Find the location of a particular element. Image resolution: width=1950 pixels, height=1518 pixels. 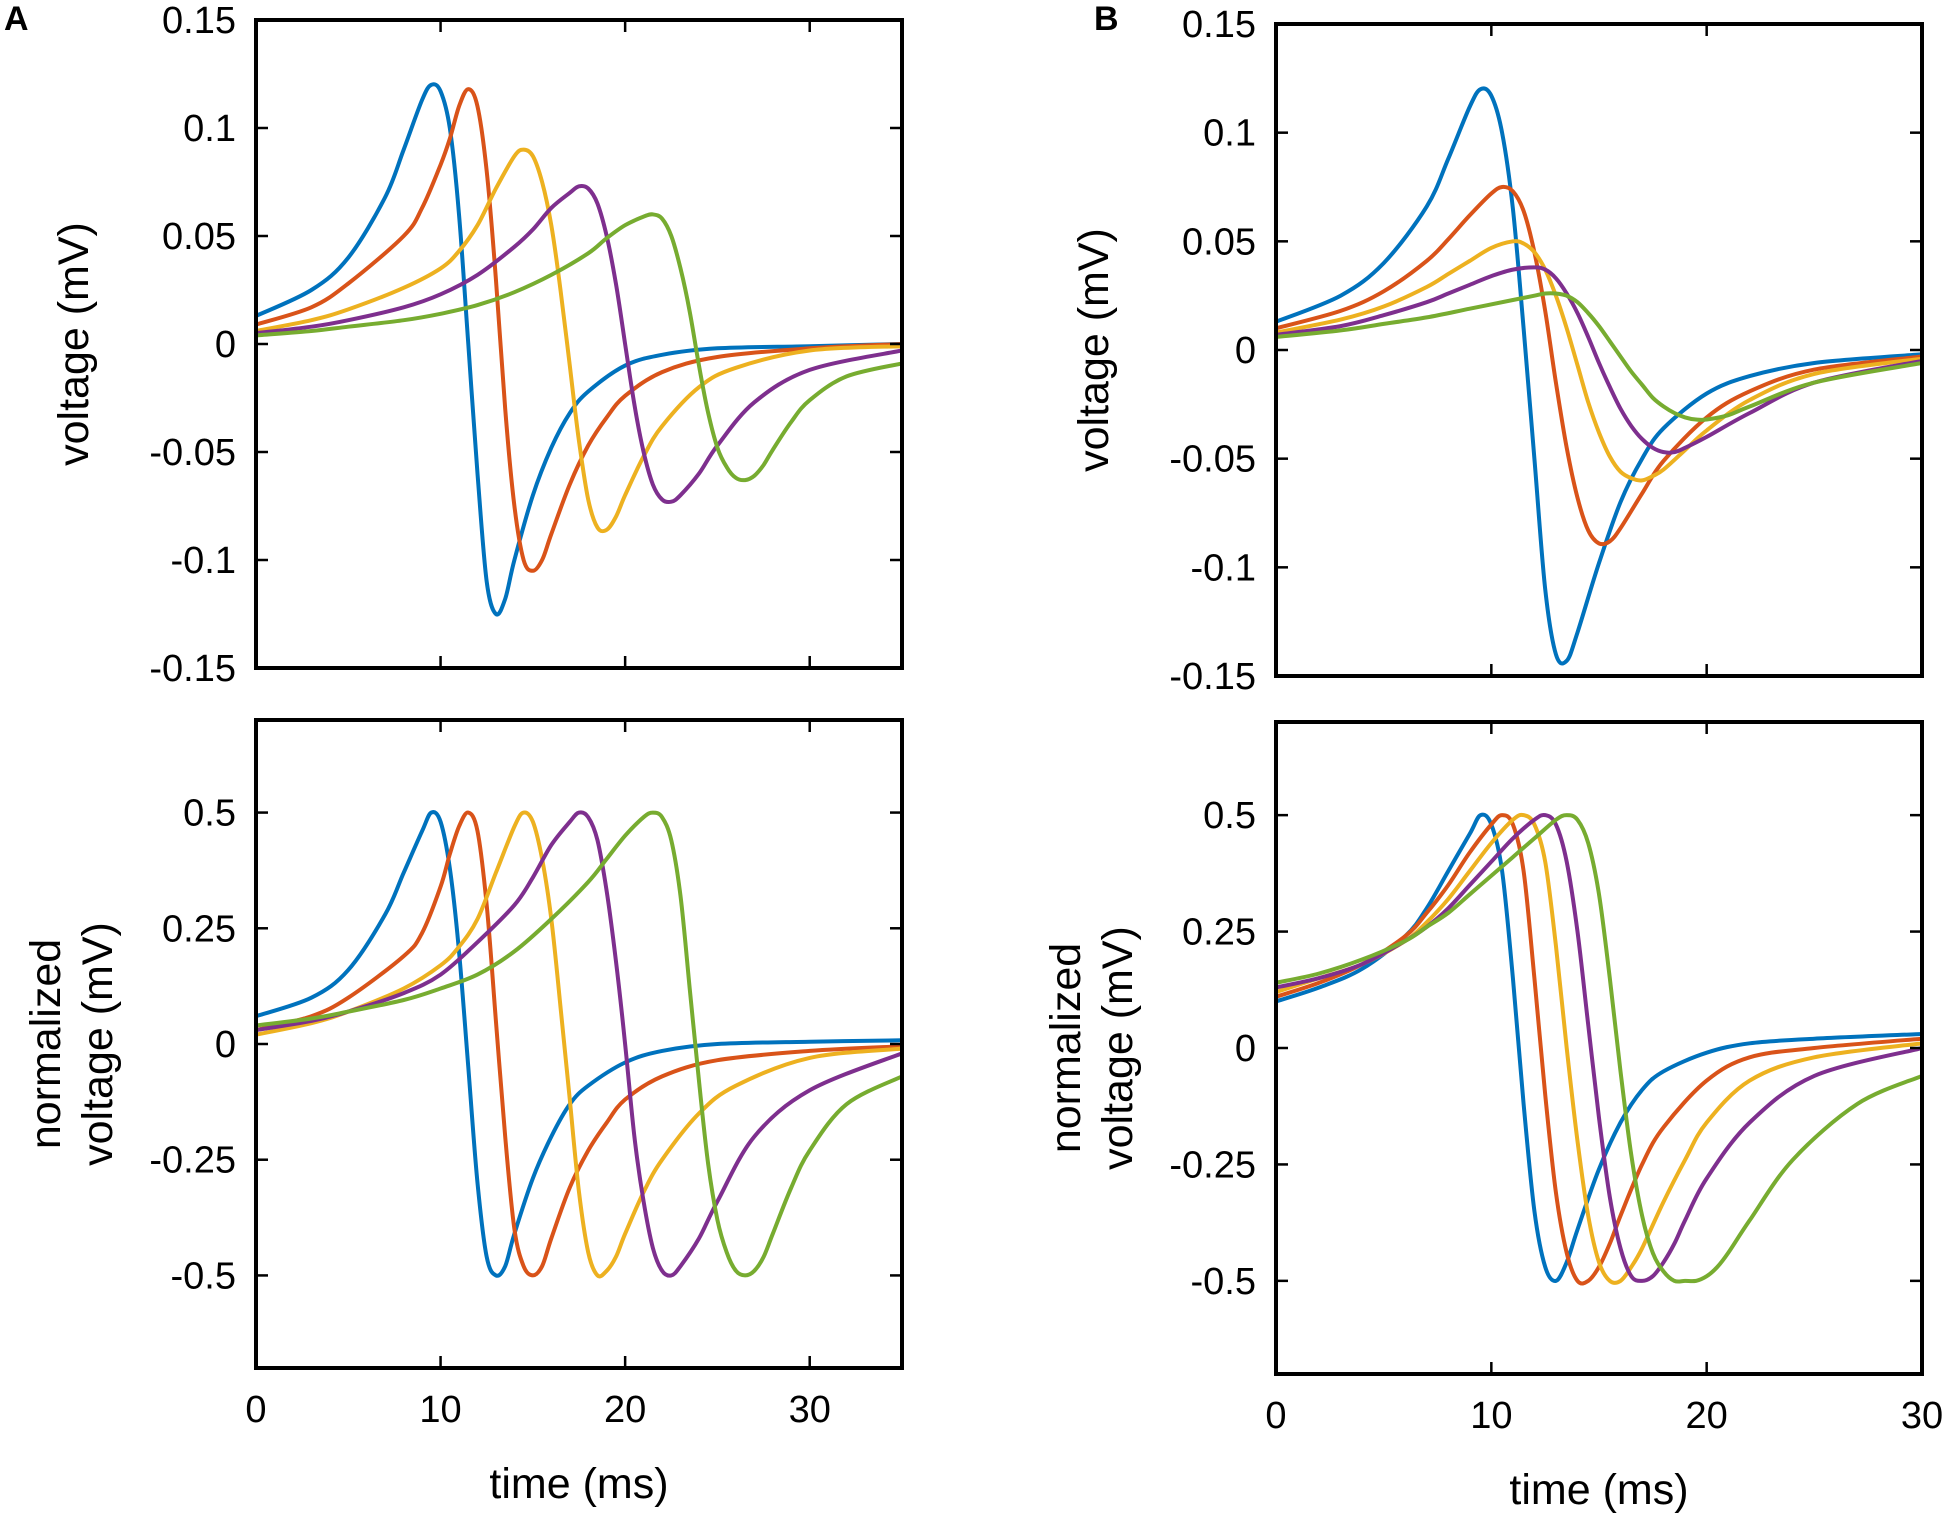

panel-label-b: B is located at coordinates (1106, 19).